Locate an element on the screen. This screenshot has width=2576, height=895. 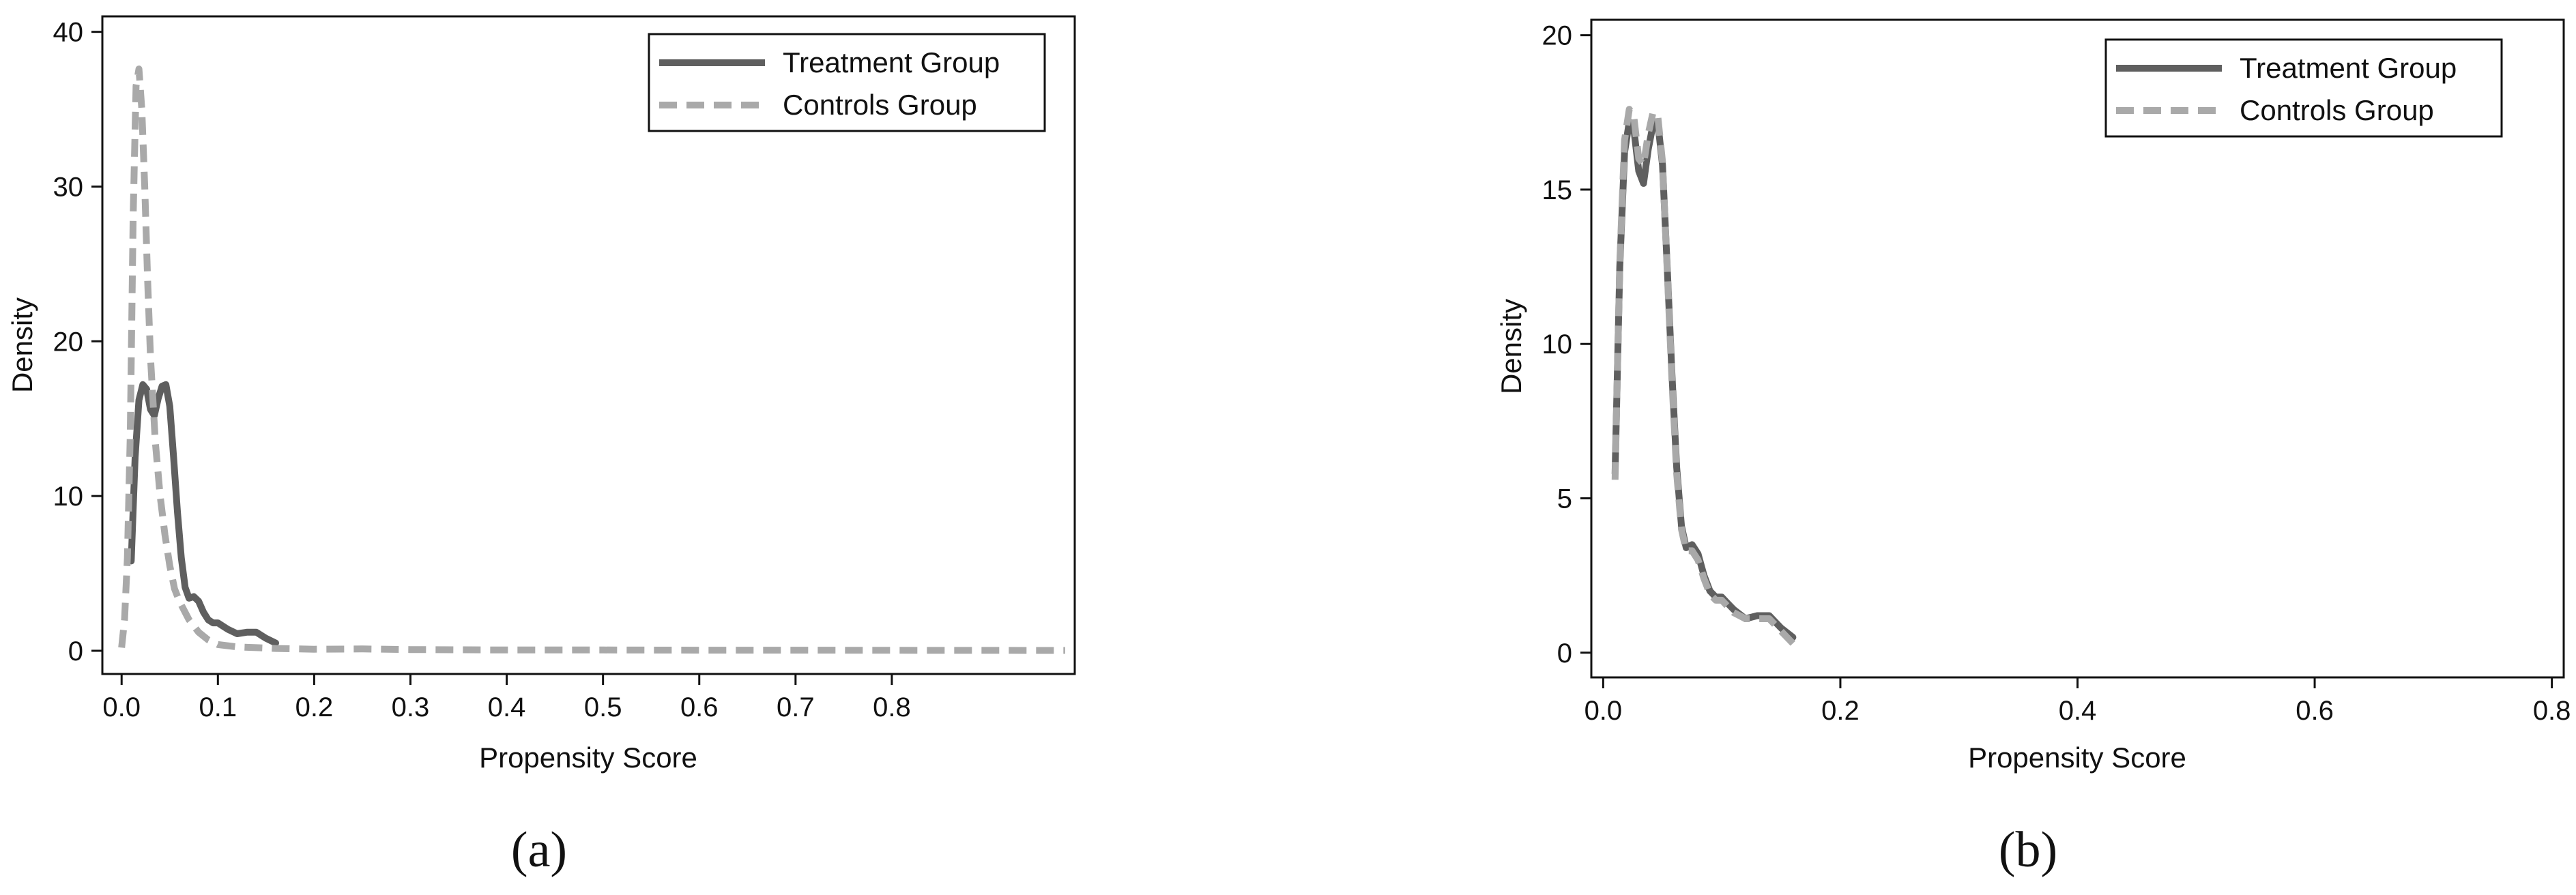
y-axis: 0 10 20 30 40 is located at coordinates (77, 342).